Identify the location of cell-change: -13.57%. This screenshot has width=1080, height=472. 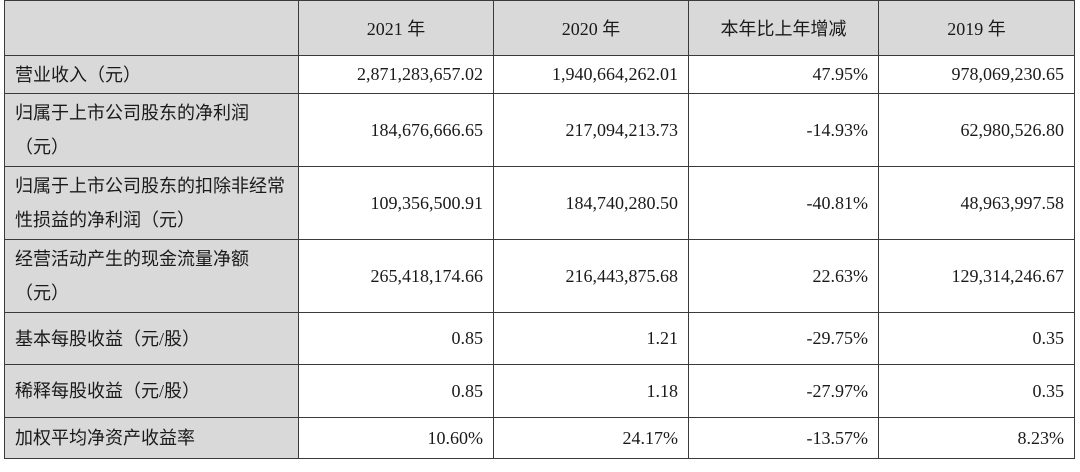
(783, 438).